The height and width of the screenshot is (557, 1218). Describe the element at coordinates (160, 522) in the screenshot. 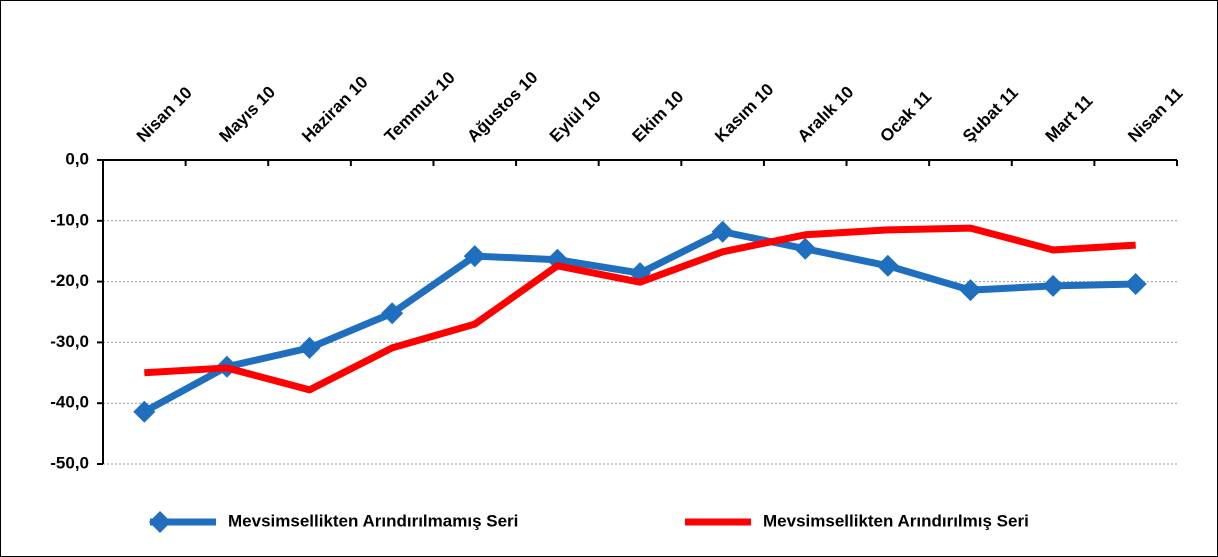

I see `legend-marker` at that location.